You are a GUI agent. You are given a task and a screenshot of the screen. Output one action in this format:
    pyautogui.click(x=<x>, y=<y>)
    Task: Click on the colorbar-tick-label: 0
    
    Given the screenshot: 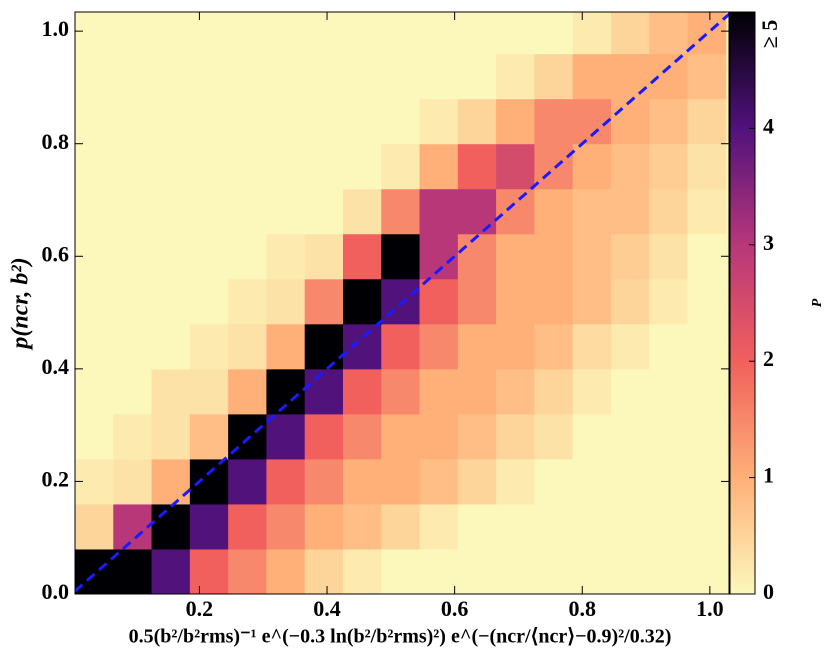 What is the action you would take?
    pyautogui.click(x=768, y=591)
    